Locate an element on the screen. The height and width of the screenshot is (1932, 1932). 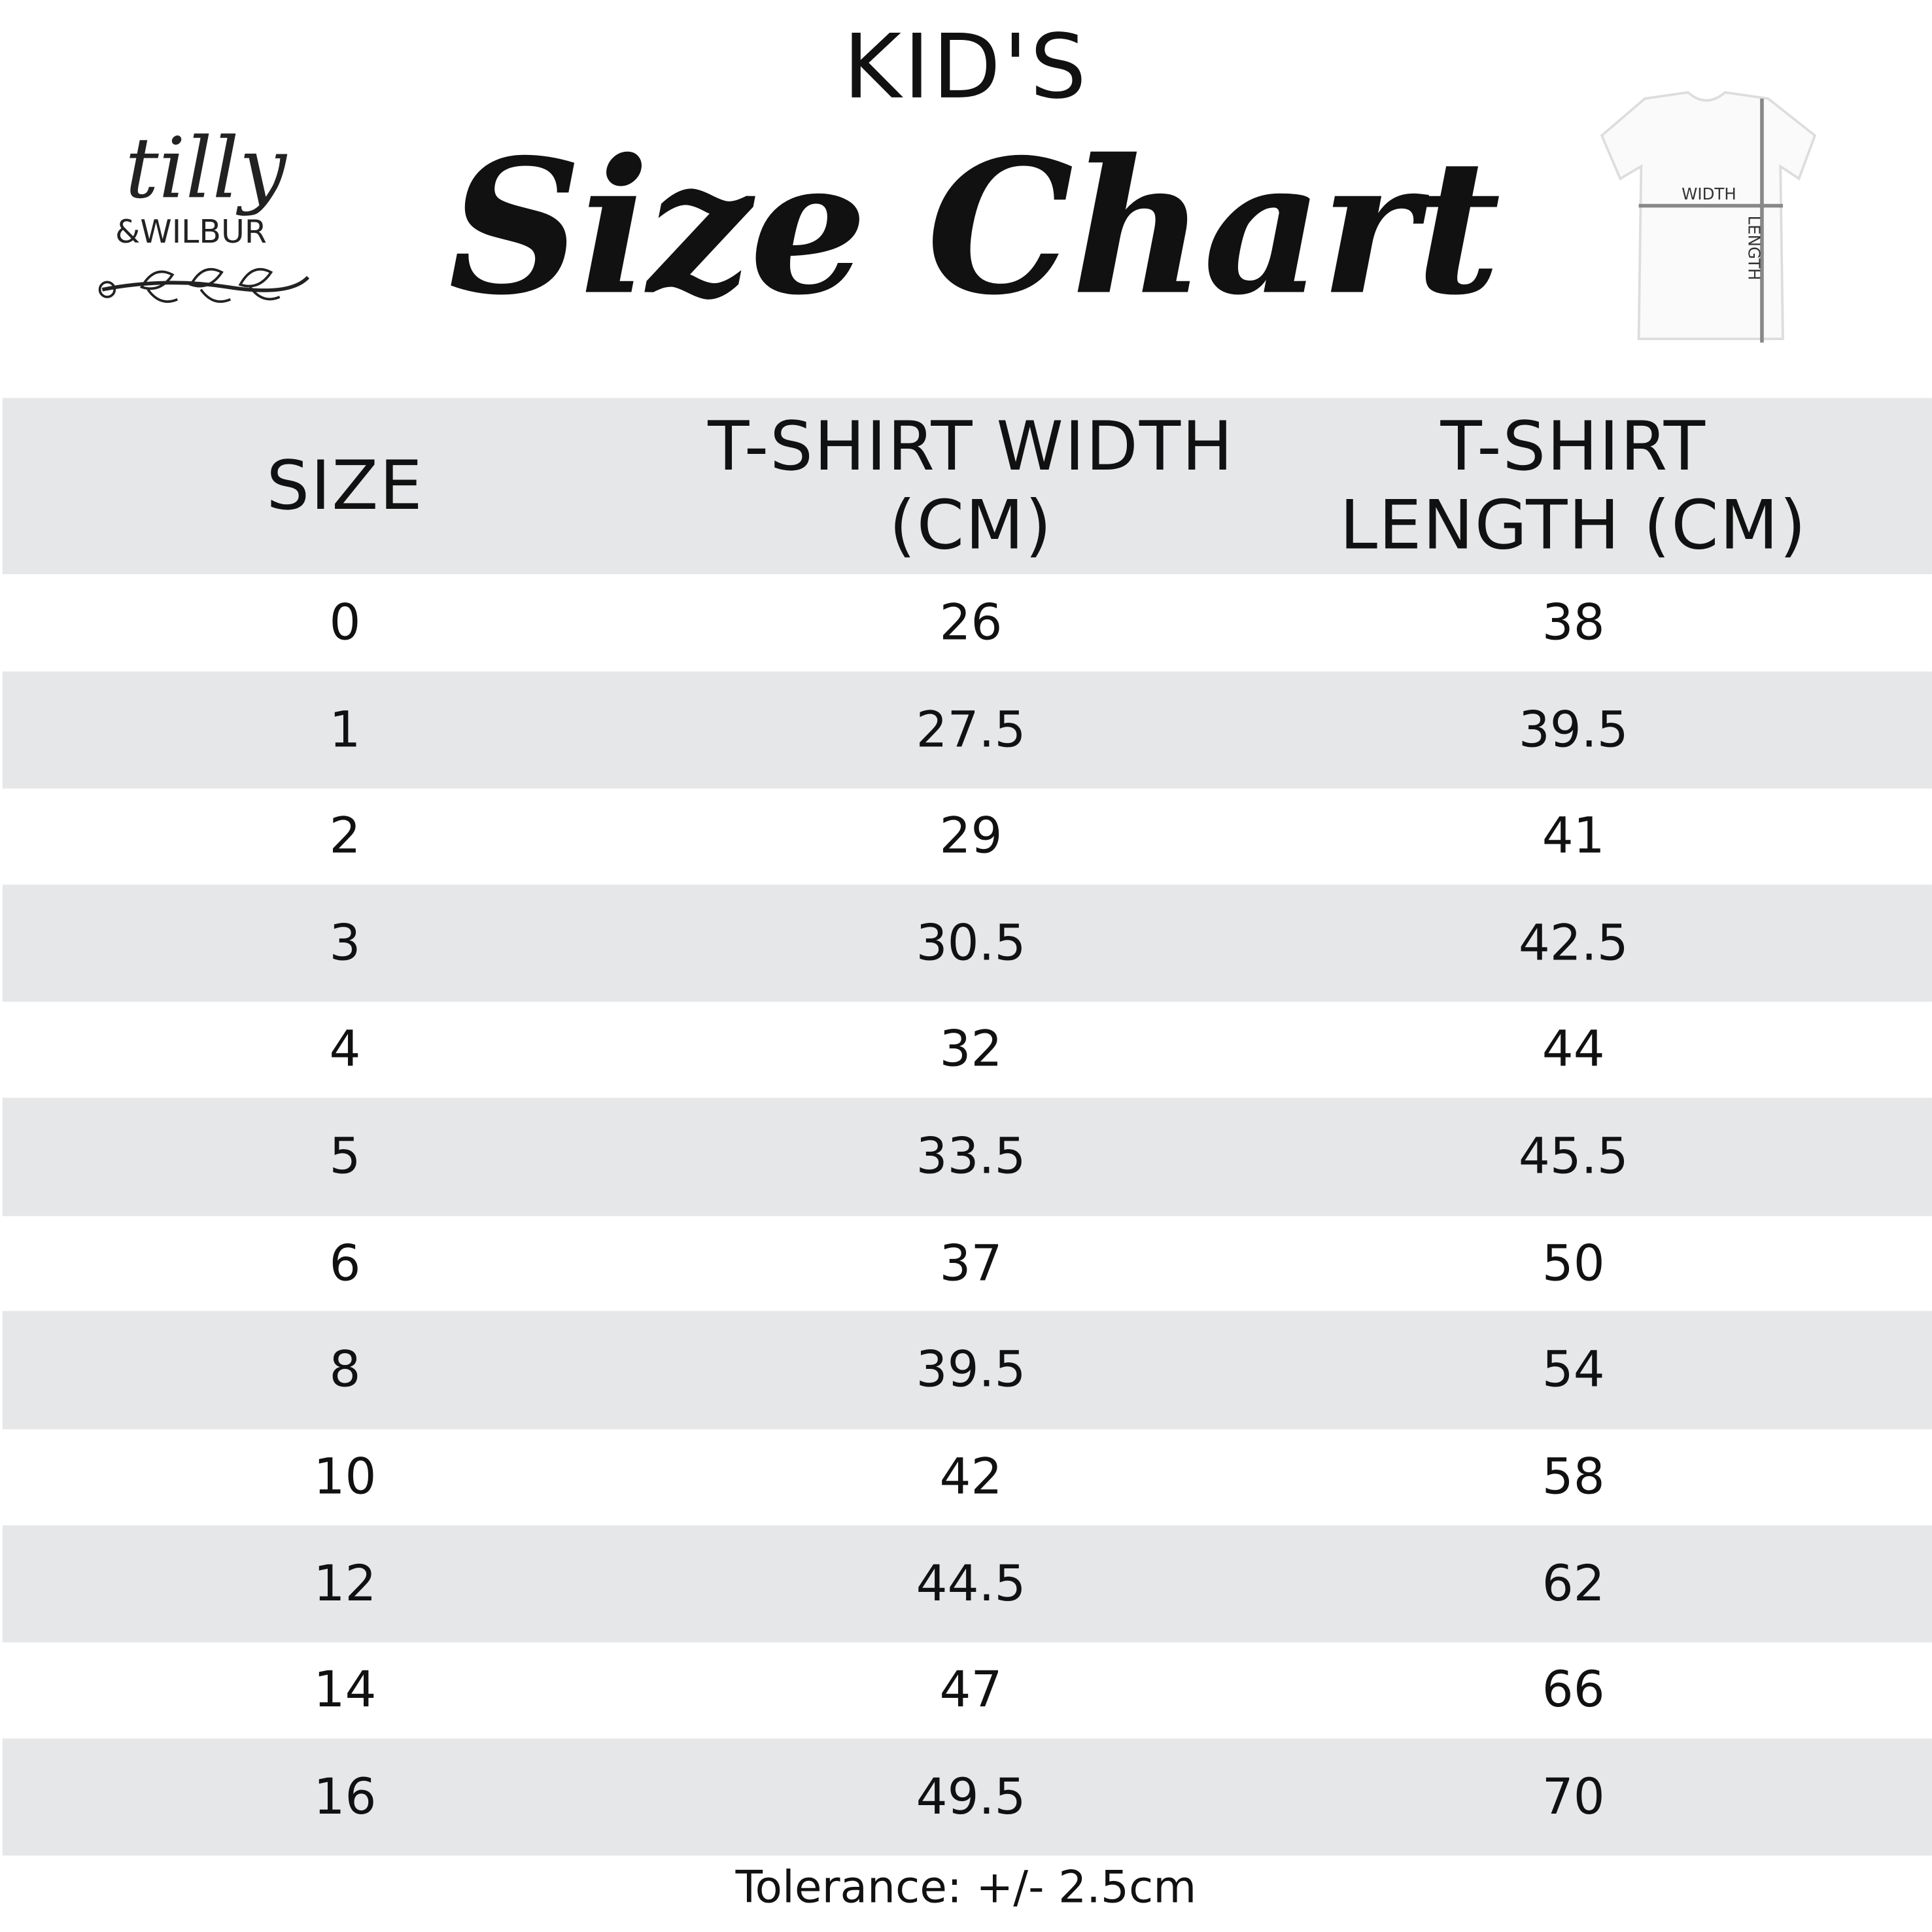
cell-size: 6 is located at coordinates (345, 1263).